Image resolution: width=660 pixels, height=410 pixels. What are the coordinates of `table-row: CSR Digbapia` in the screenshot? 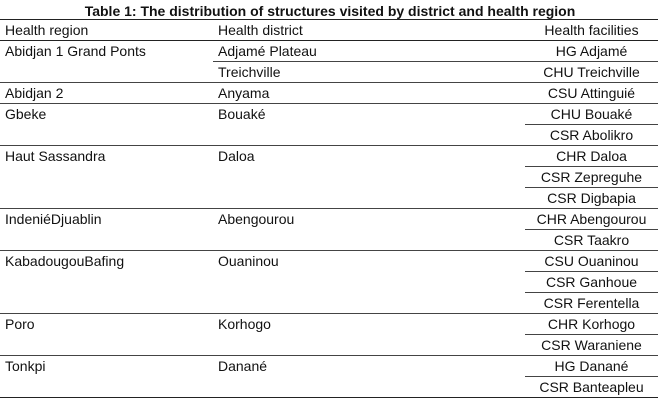 It's located at (329, 198).